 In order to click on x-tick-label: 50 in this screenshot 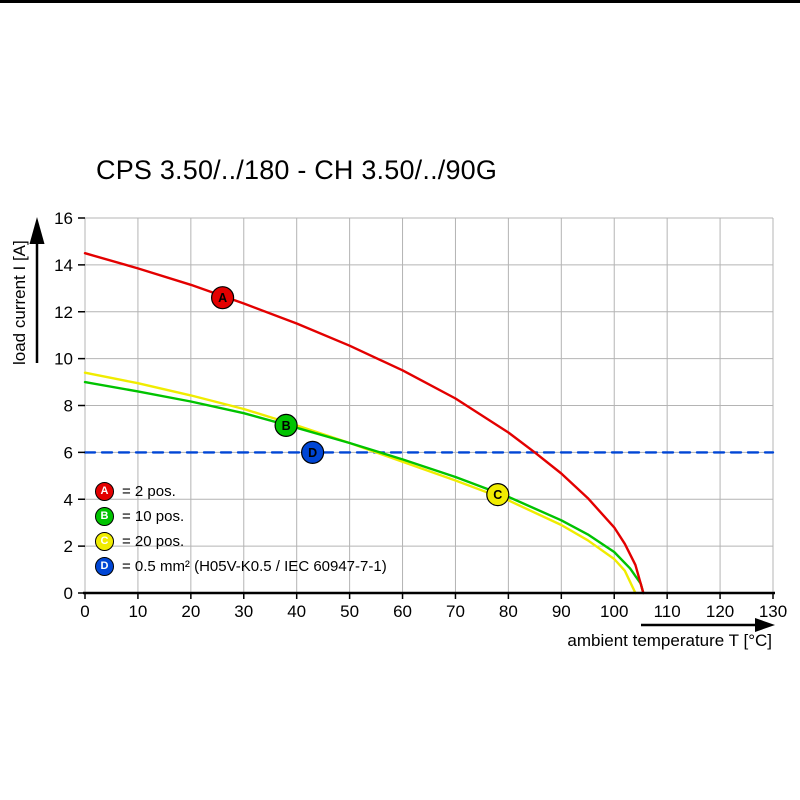, I will do `click(349, 611)`.